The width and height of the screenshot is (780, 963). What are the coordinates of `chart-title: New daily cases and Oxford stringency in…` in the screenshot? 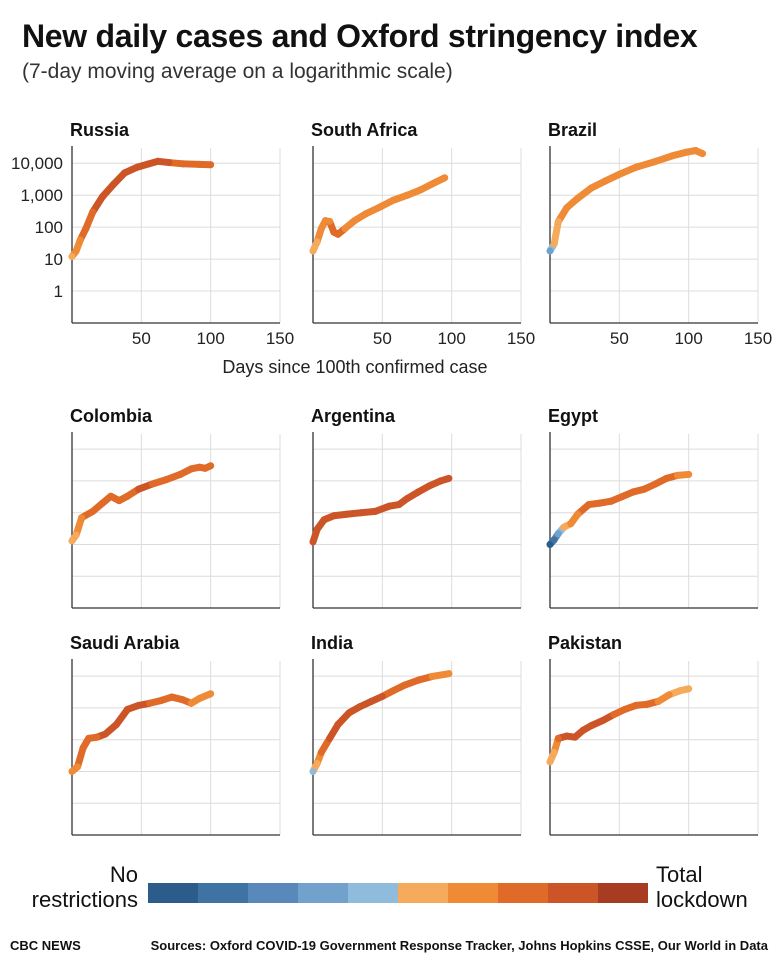 It's located at (360, 36).